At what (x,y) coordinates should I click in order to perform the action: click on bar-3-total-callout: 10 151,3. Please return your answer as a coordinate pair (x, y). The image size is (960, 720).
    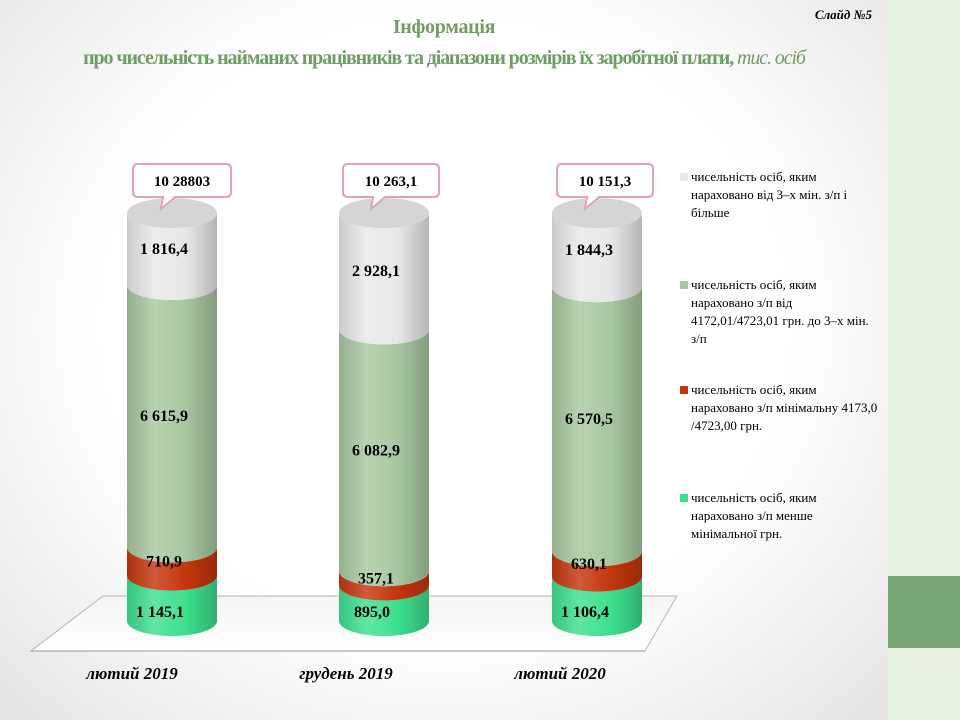
    Looking at the image, I should click on (605, 187).